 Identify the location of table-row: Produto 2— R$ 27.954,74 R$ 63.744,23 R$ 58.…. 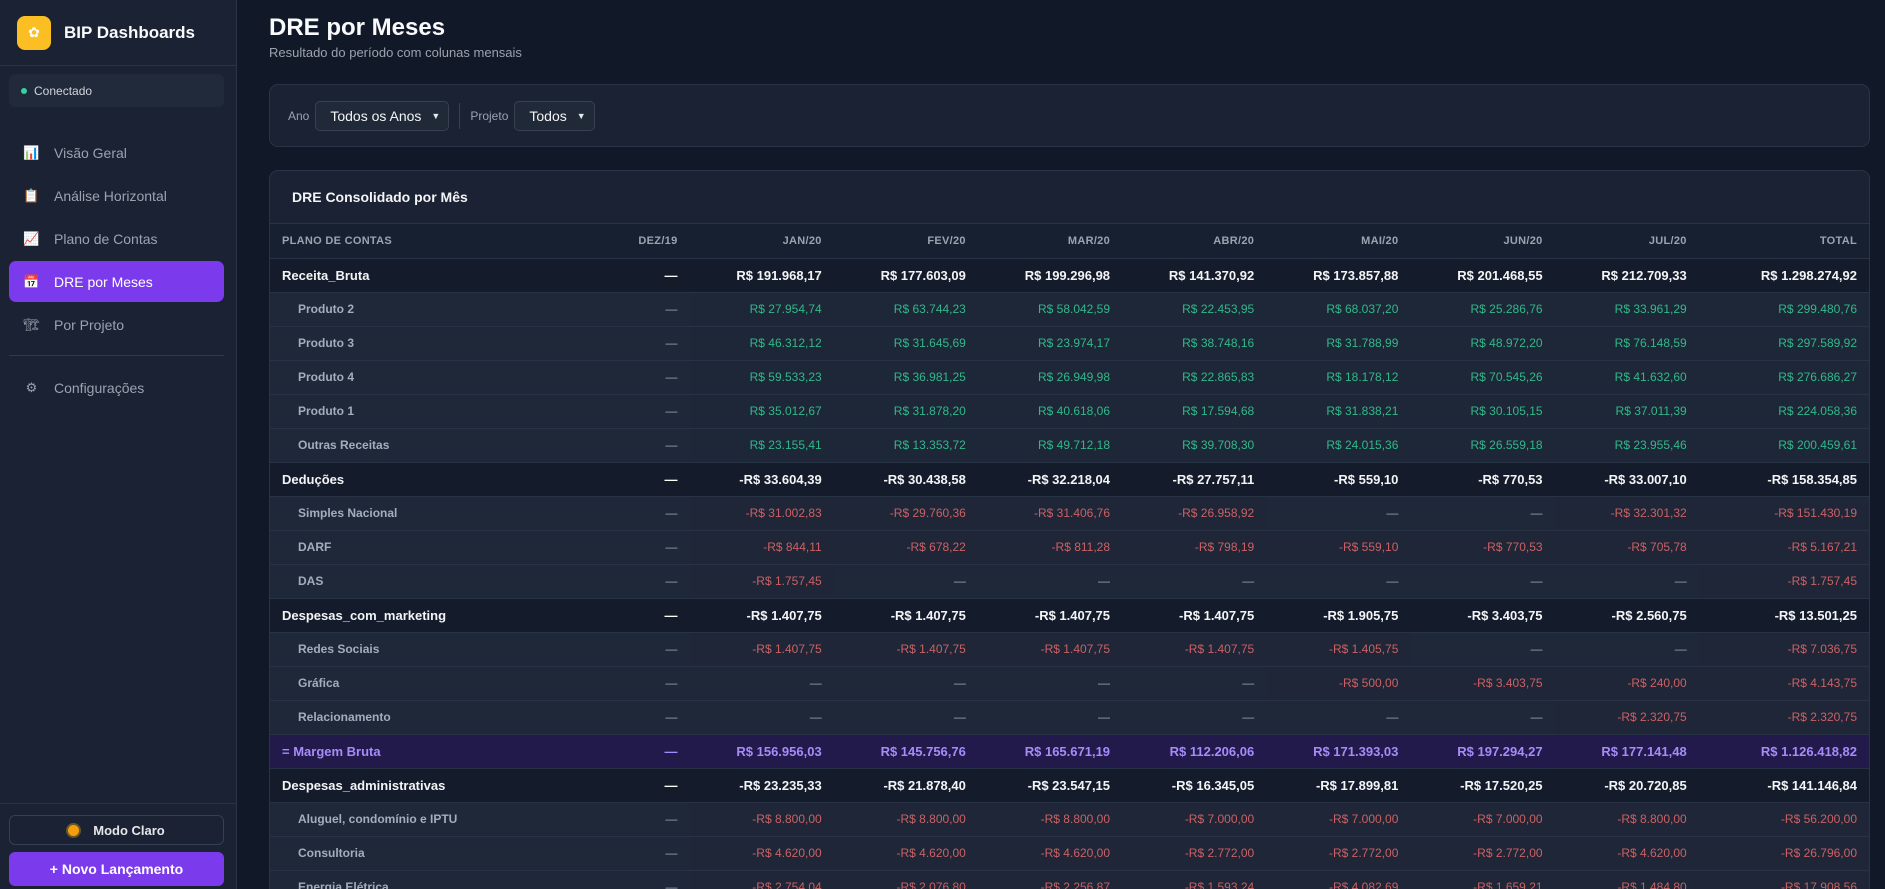
(1069, 309).